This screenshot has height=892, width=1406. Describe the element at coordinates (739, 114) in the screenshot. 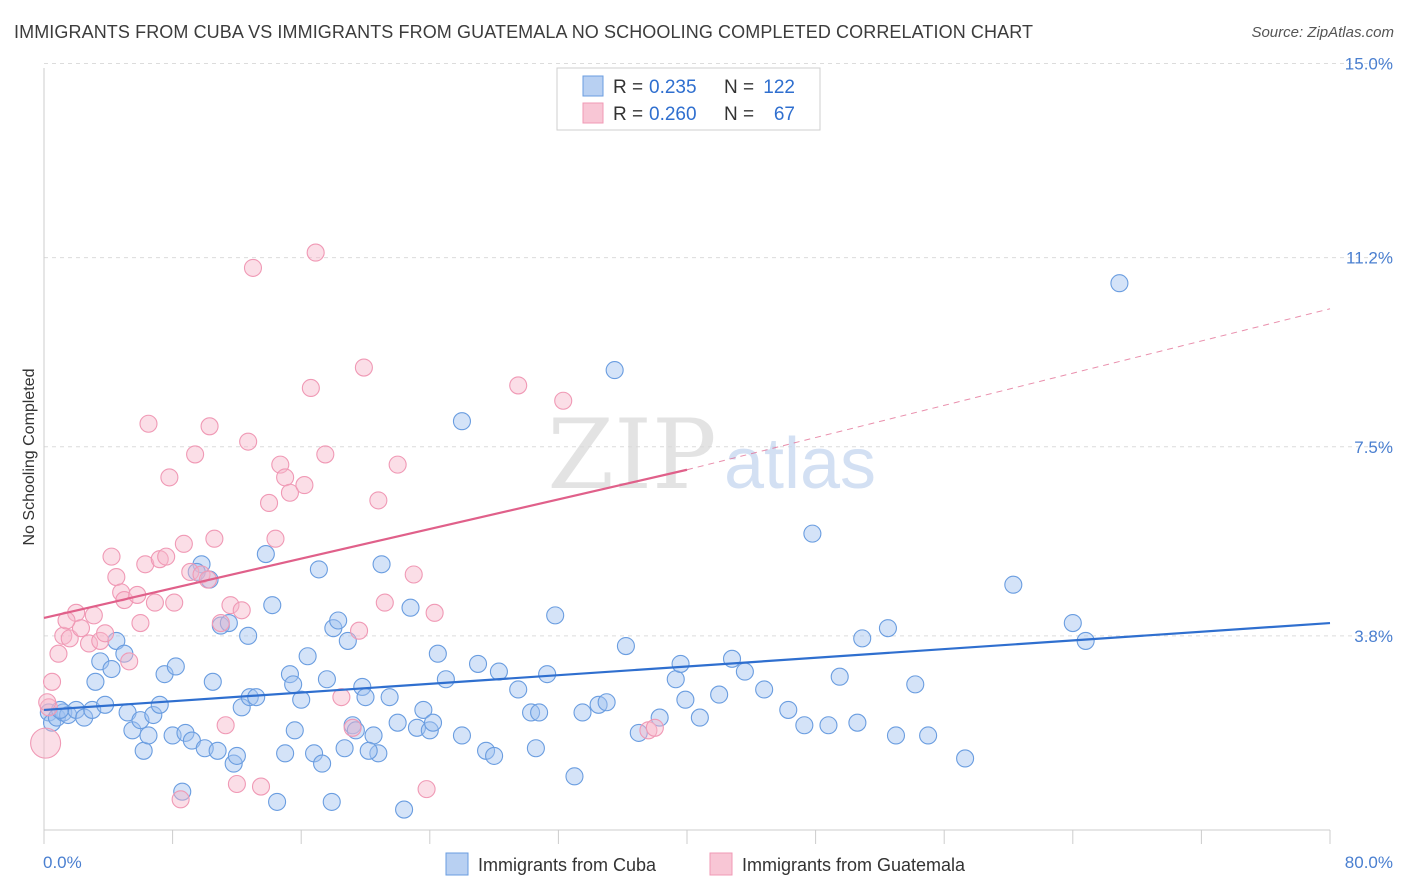

I see `legend-n-label-guatemala: N =` at that location.